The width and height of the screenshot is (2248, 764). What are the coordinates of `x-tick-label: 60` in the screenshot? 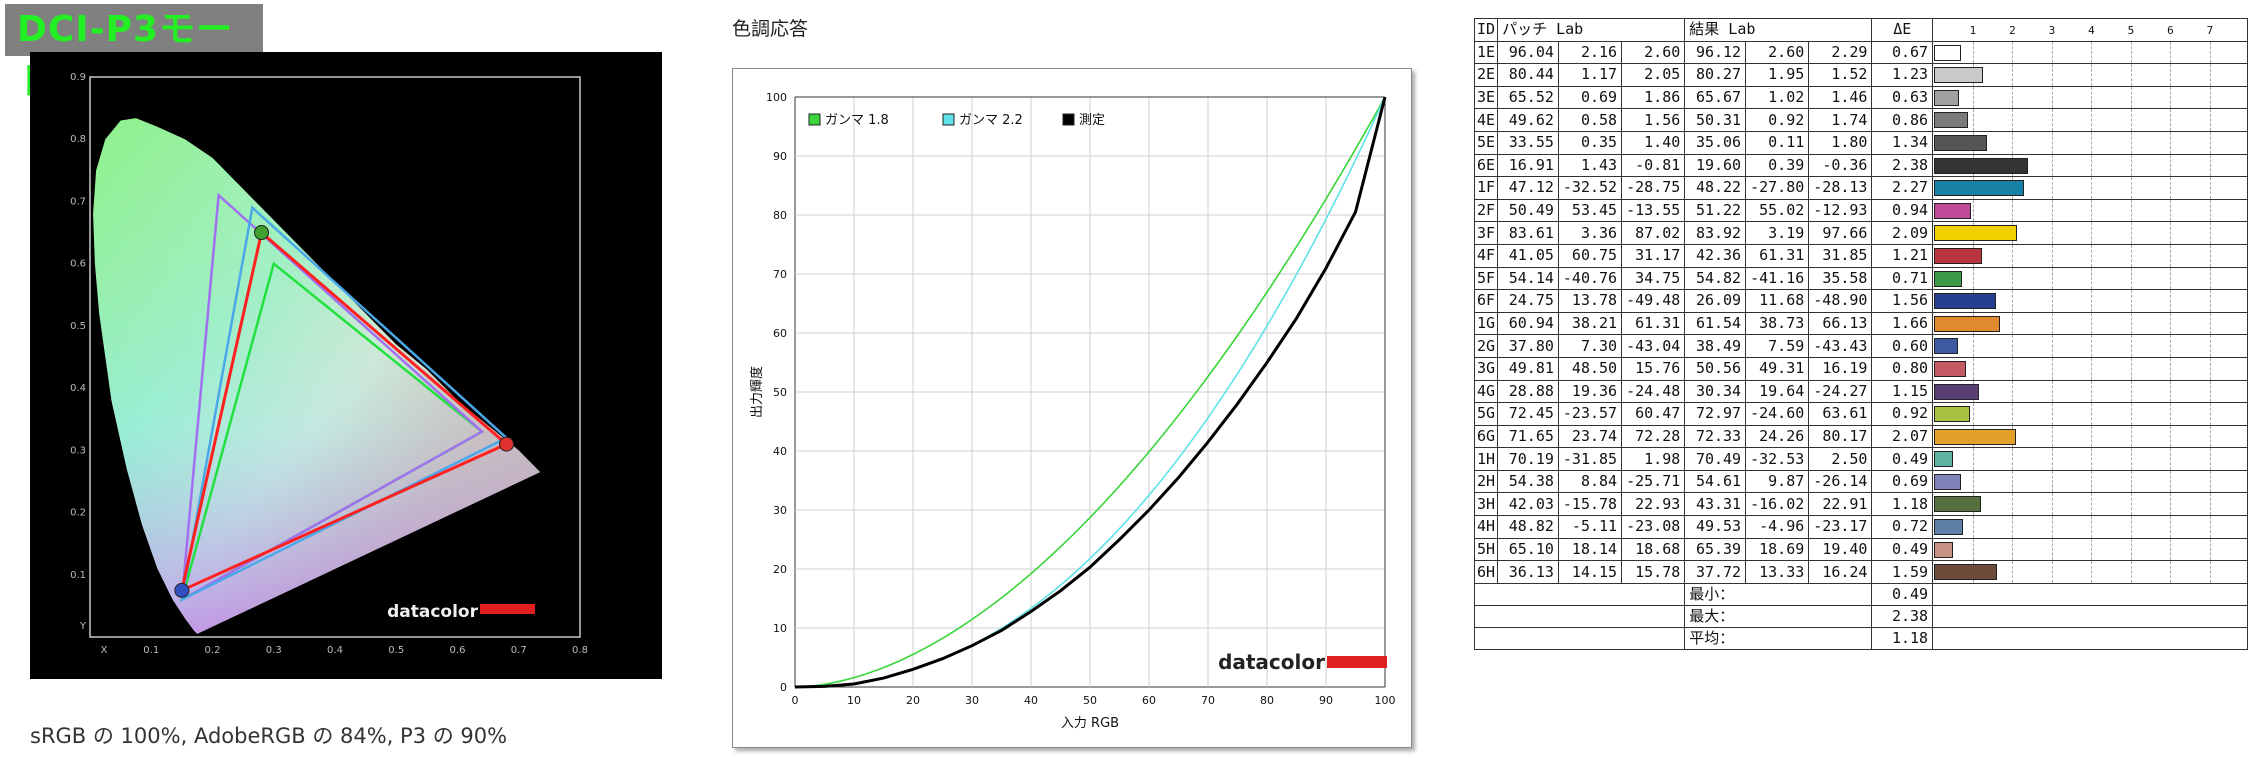 It's located at (1149, 700).